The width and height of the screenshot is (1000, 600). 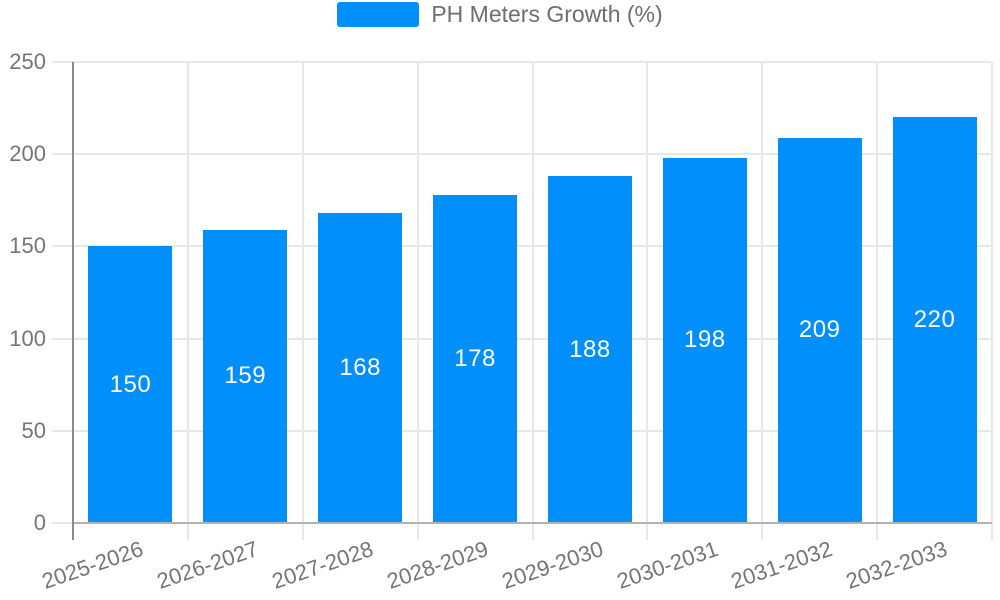 I want to click on legend-marker-icon, so click(x=378, y=14).